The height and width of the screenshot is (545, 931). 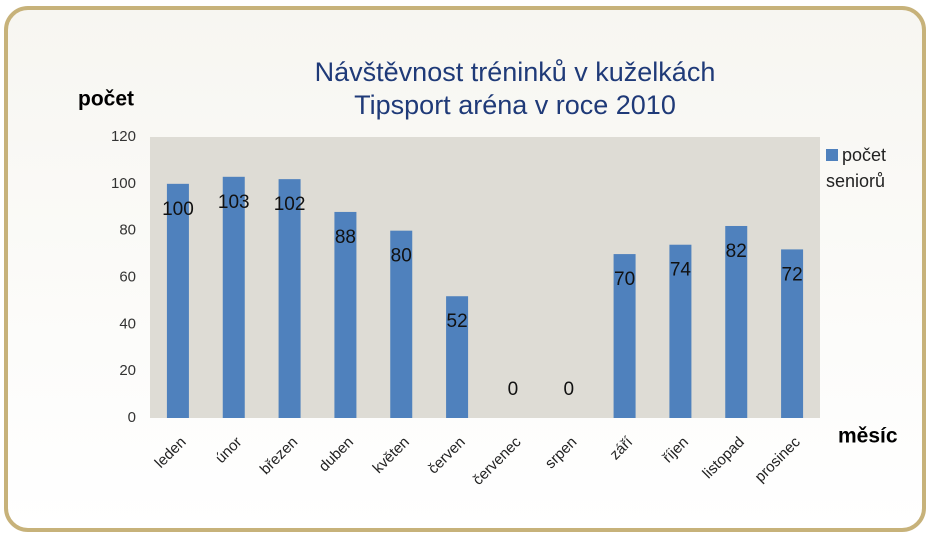 What do you see at coordinates (345, 237) in the screenshot?
I see `data-label: 88` at bounding box center [345, 237].